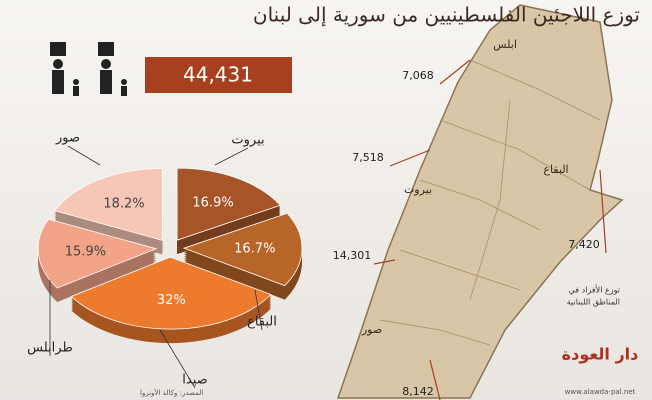 The width and height of the screenshot is (652, 400). I want to click on map-region: البقاع, so click(555, 169).